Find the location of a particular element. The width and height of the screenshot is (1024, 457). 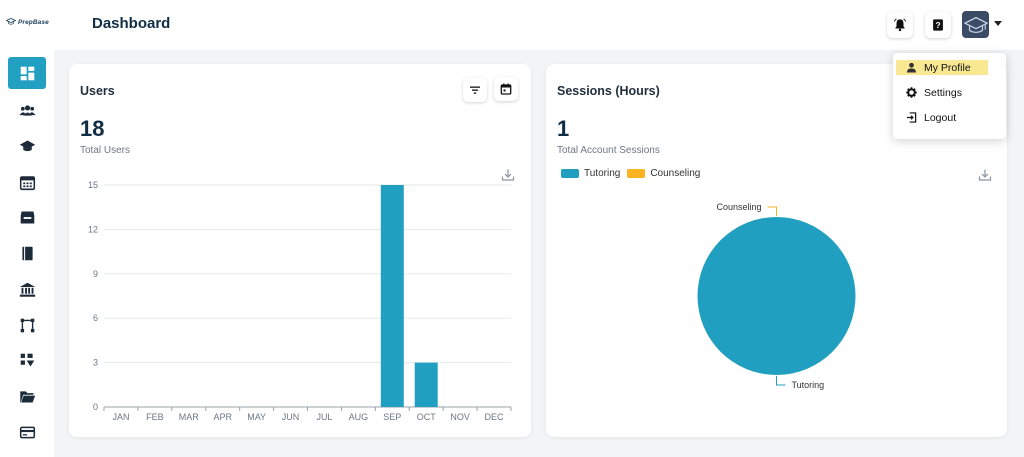

menu-item-label: Logout is located at coordinates (940, 117).